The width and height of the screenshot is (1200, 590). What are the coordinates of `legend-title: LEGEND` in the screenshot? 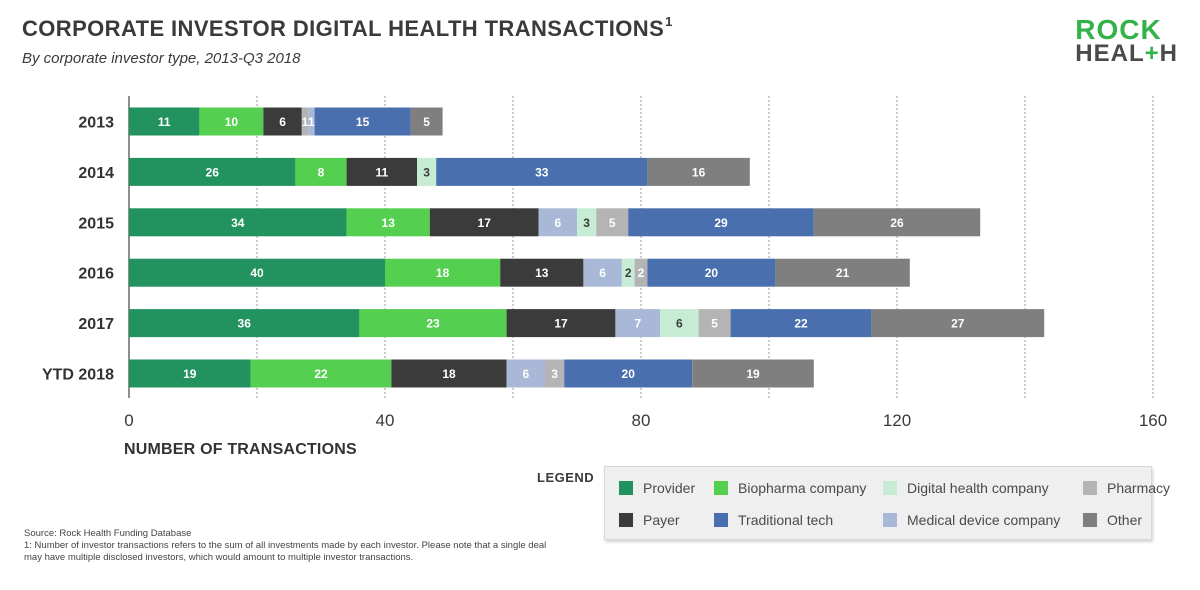 It's located at (566, 477).